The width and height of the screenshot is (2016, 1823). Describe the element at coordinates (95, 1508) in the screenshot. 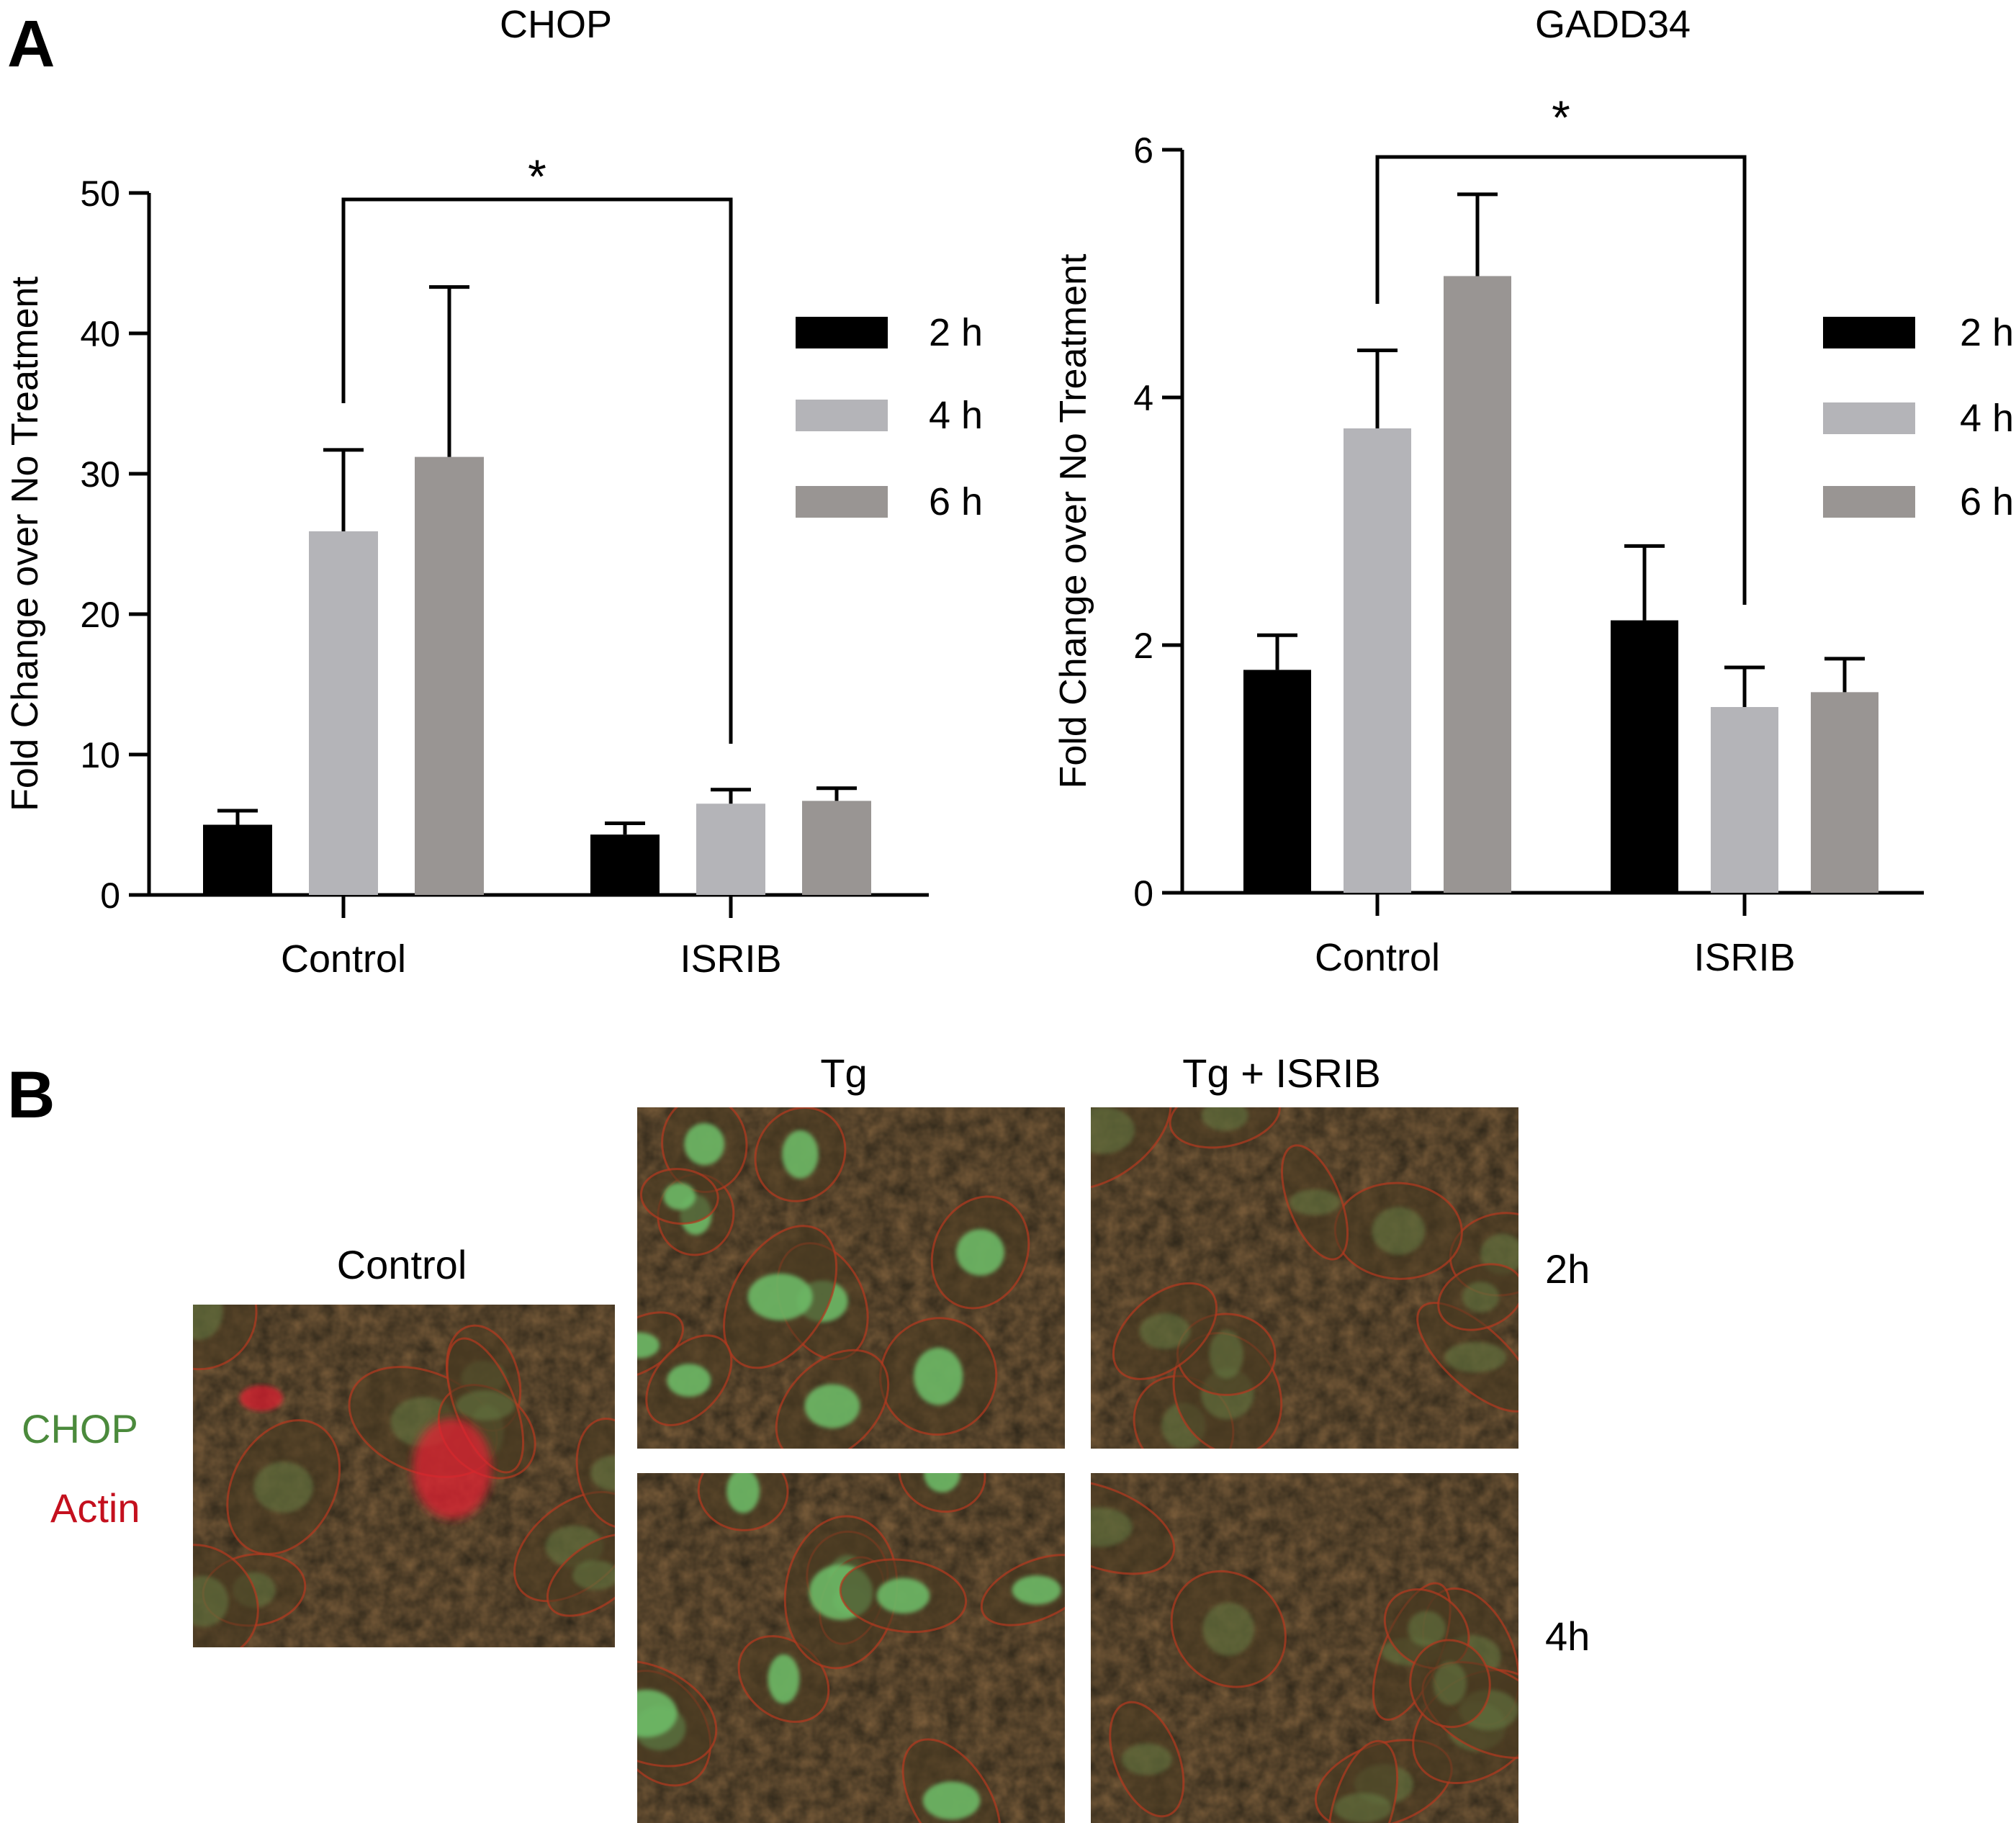

I see `legend-actin-label: Actin` at that location.